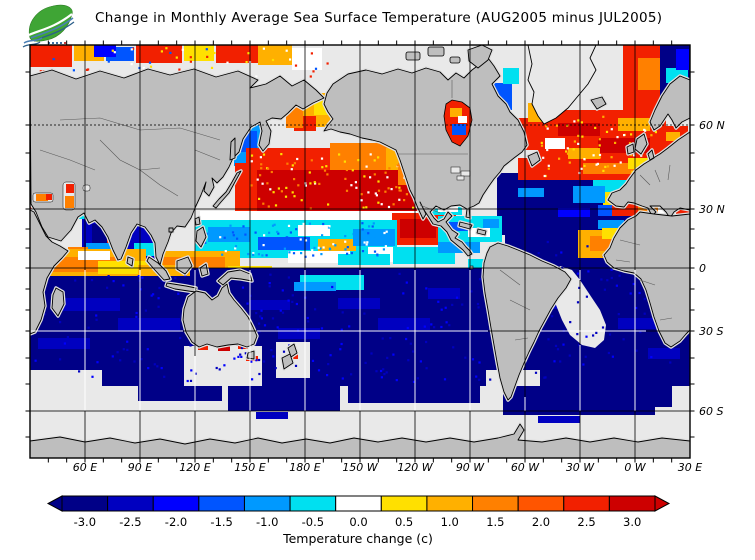 This screenshot has height=560, width=755. I want to click on landmass-iceland, so click(598, 103).